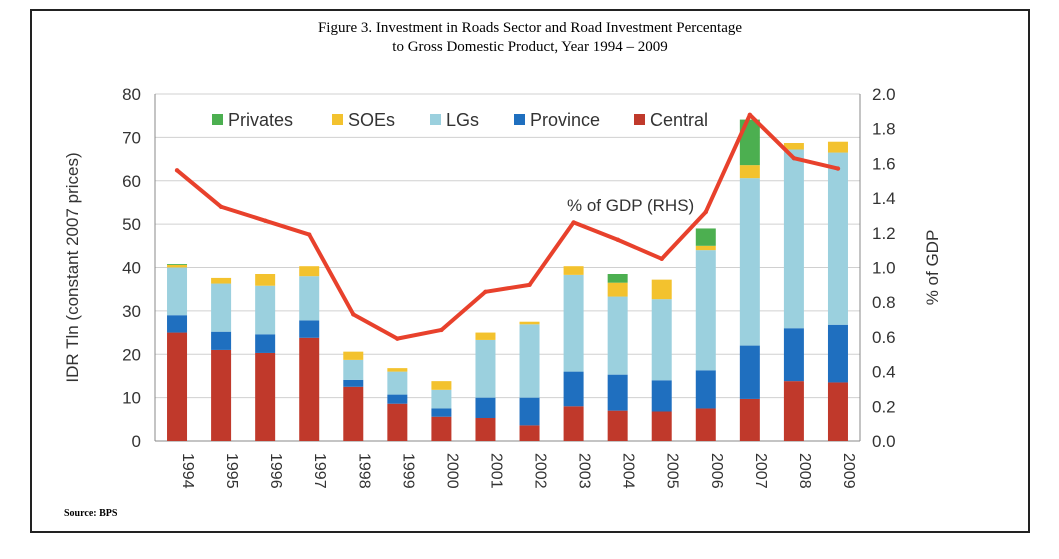  What do you see at coordinates (495, 471) in the screenshot?
I see `x-tick-label: 2001` at bounding box center [495, 471].